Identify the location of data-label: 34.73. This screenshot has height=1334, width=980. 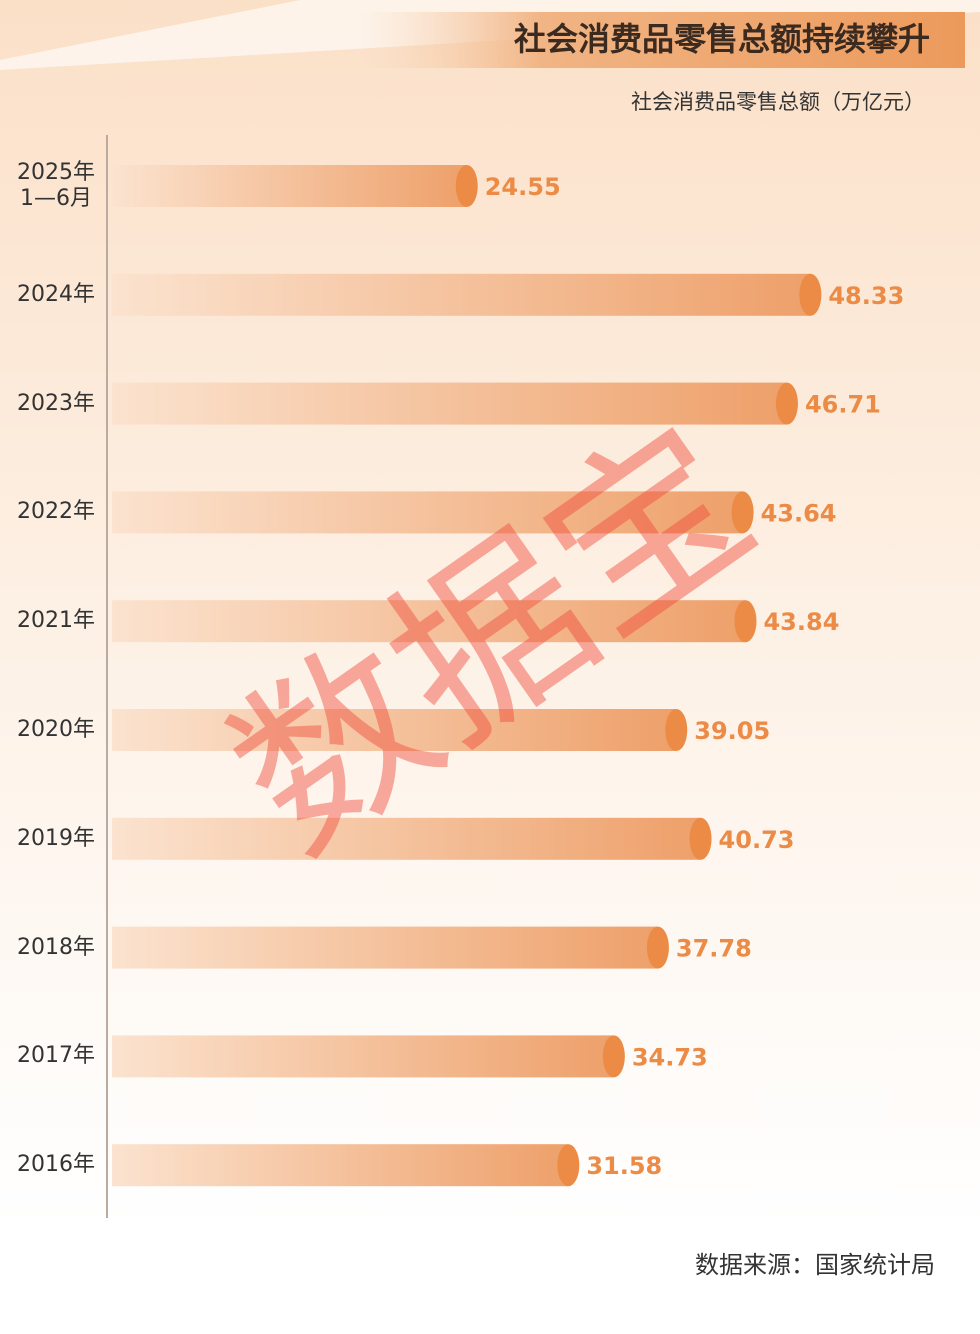
(670, 1057).